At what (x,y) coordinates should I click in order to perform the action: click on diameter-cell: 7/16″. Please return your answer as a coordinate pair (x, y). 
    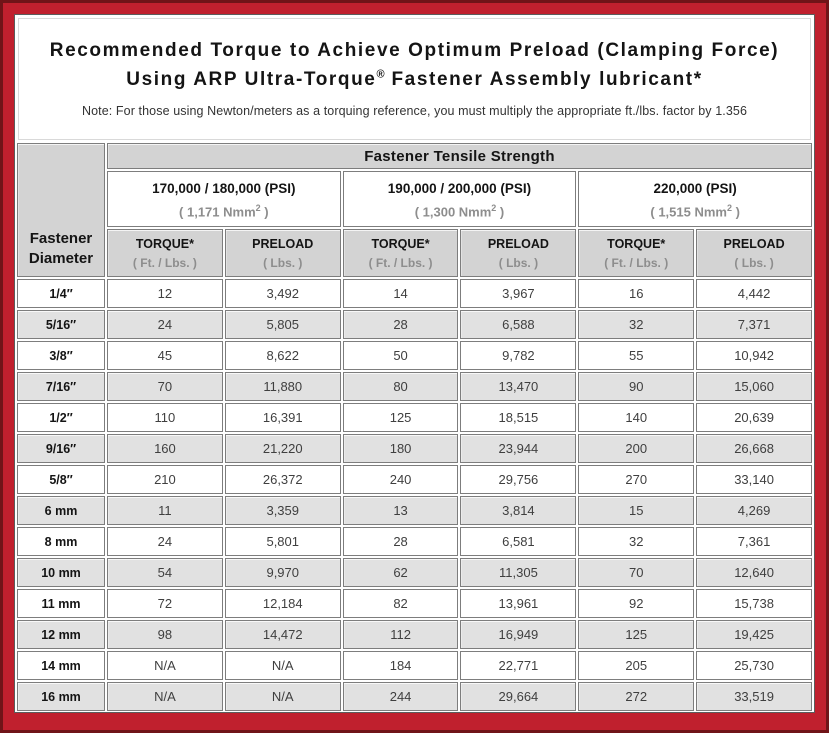
    Looking at the image, I should click on (61, 386).